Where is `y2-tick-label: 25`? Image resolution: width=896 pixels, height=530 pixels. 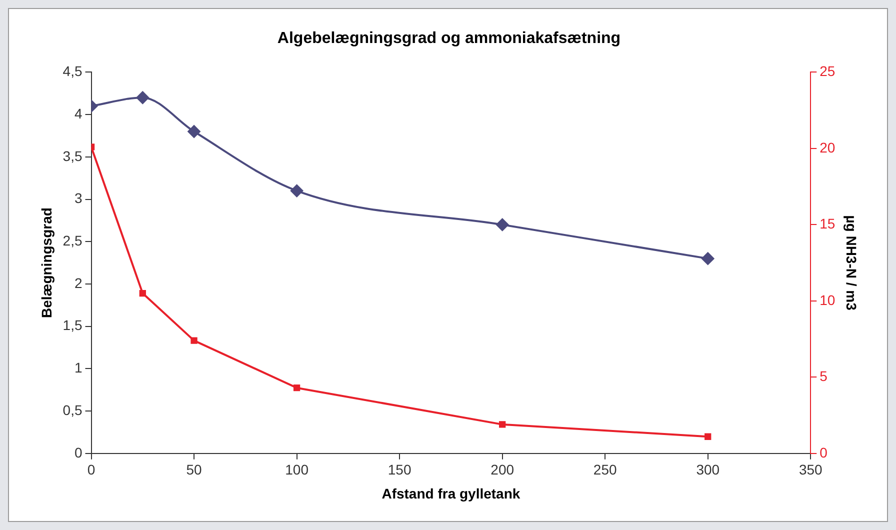
y2-tick-label: 25 is located at coordinates (828, 71).